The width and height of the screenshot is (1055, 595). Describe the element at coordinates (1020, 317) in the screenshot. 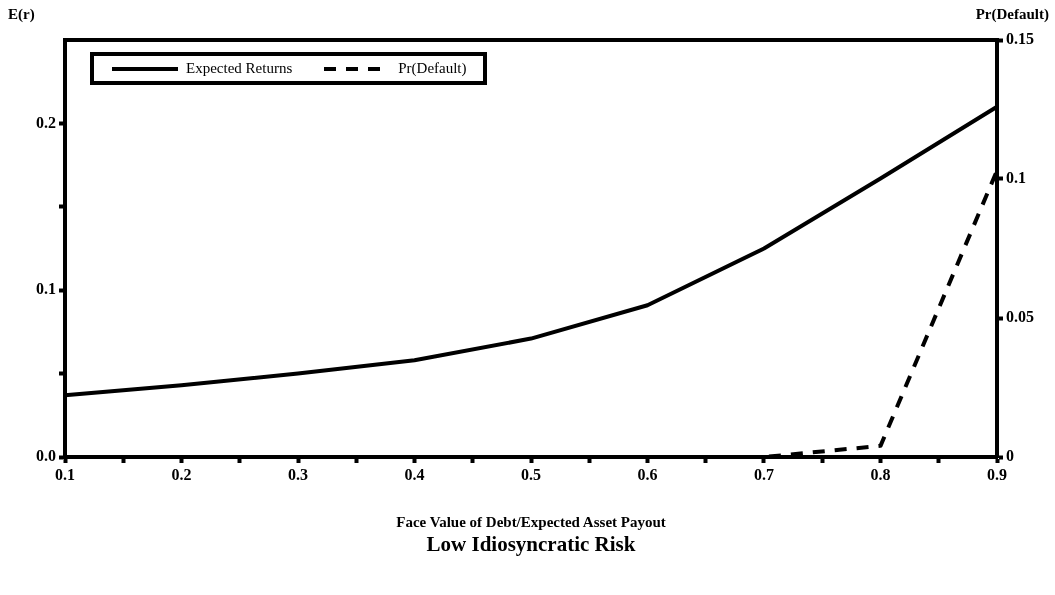

I see `y2-tick-label: 0.05` at that location.